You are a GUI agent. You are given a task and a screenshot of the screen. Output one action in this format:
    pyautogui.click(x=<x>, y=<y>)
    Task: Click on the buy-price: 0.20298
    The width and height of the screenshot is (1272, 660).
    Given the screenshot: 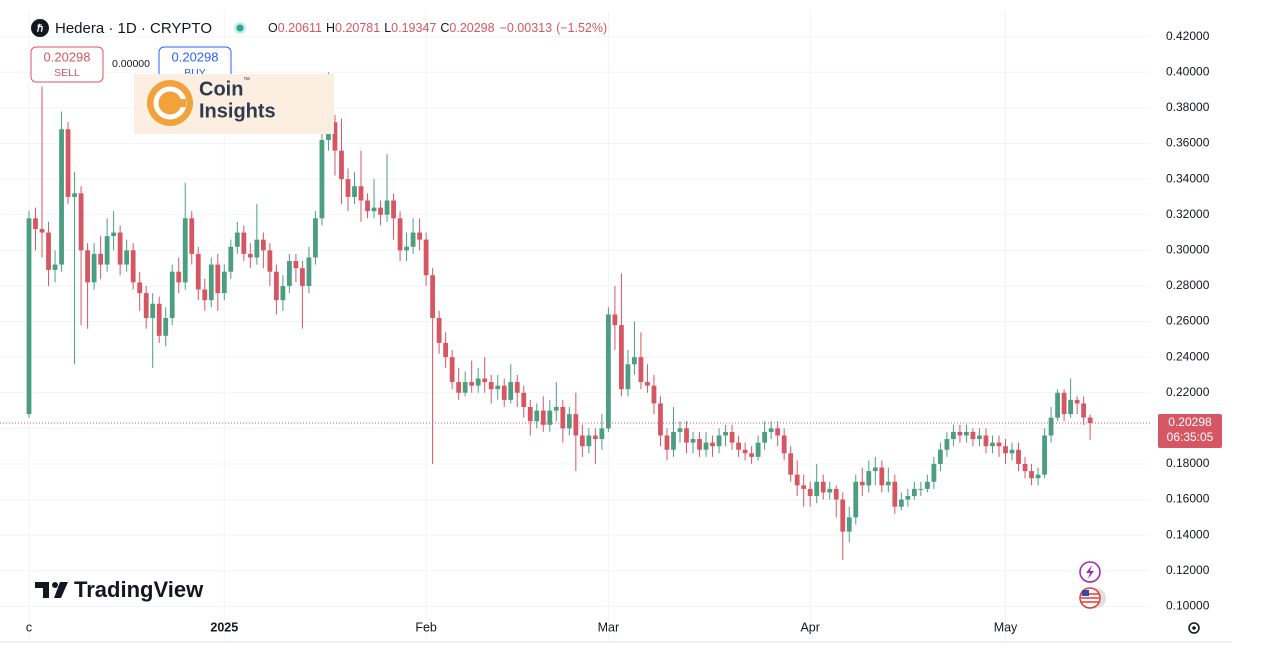 What is the action you would take?
    pyautogui.click(x=195, y=56)
    